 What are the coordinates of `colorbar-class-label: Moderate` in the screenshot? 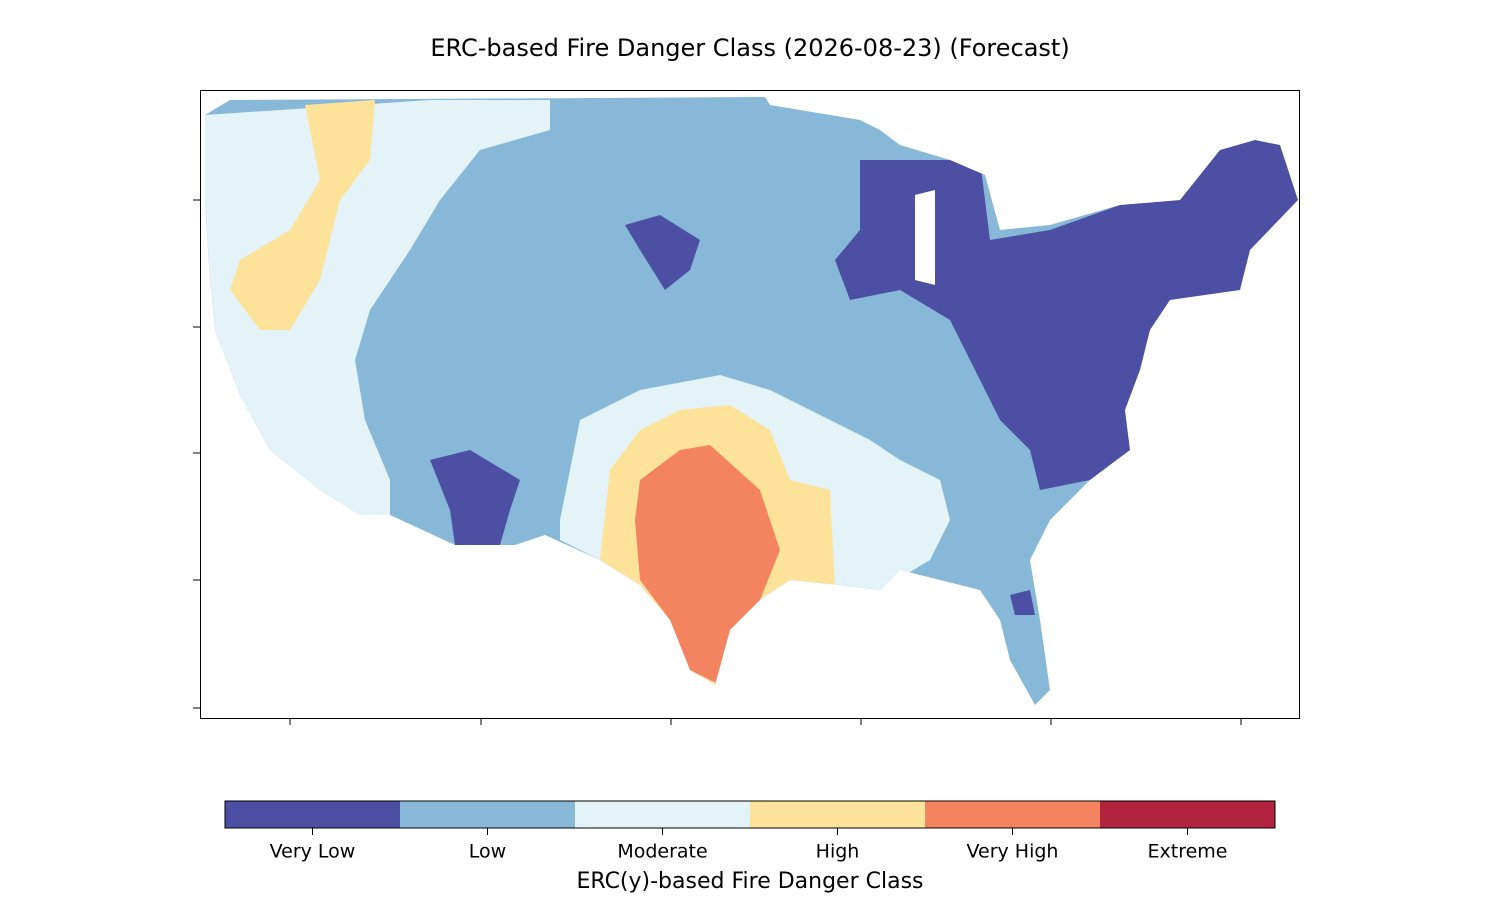 It's located at (662, 852).